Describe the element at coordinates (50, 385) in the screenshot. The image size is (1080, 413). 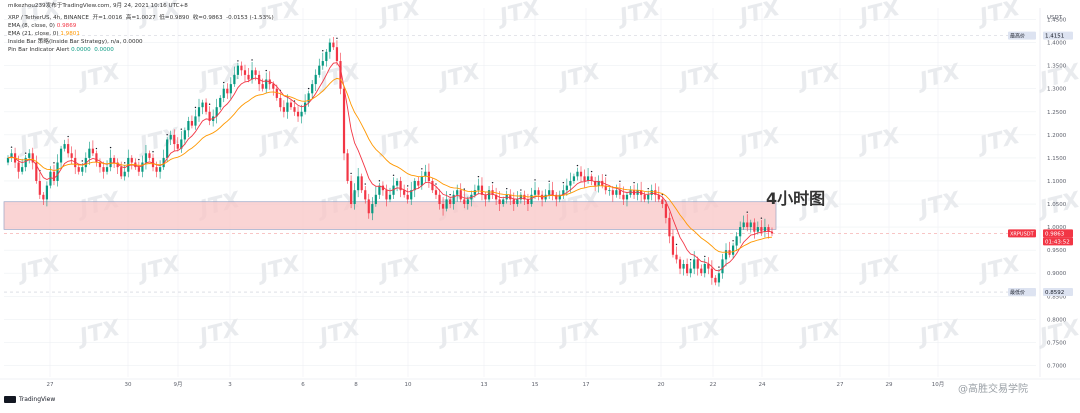
I see `x-tick-label: 27` at that location.